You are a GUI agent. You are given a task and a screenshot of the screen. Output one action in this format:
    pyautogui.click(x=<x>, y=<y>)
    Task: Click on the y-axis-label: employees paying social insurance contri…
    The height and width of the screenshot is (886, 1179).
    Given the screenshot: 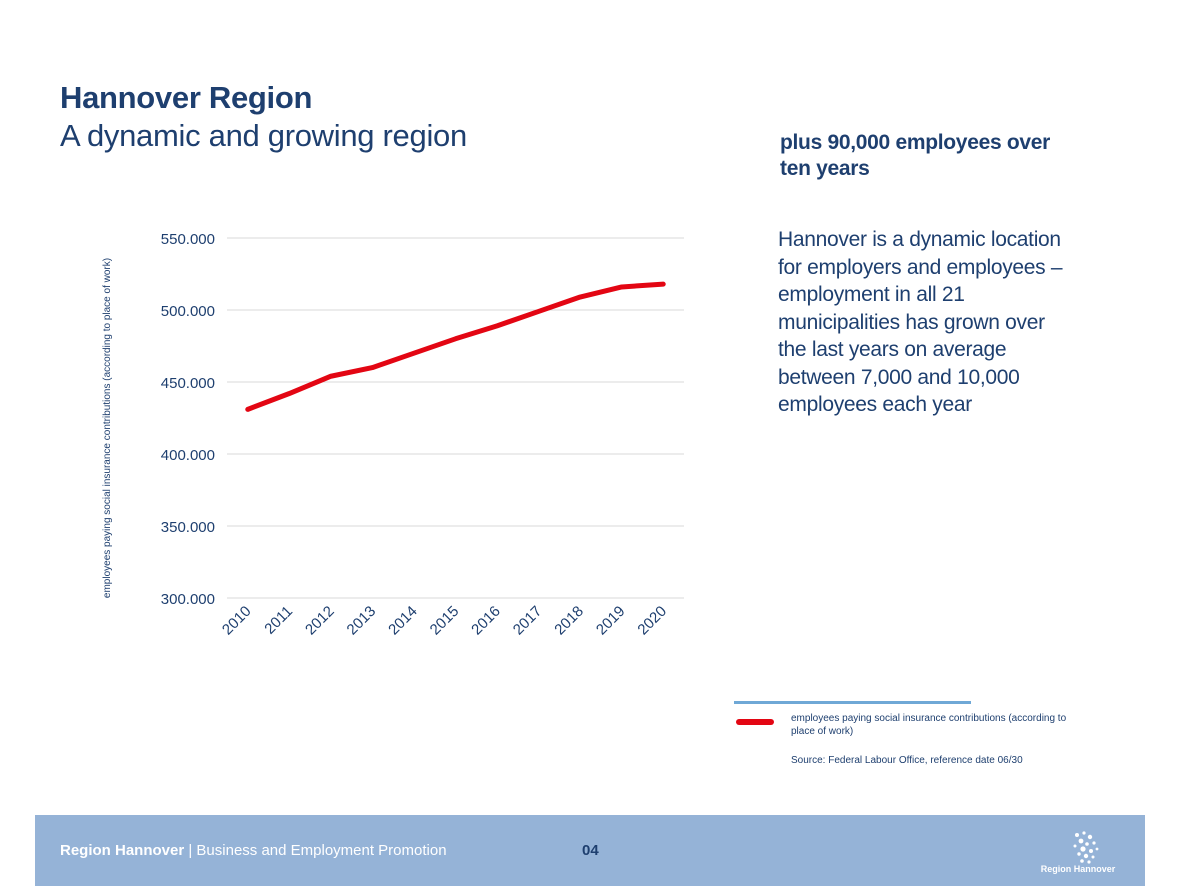 What is the action you would take?
    pyautogui.click(x=107, y=428)
    